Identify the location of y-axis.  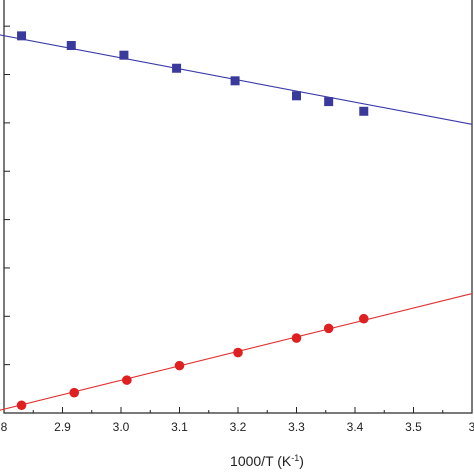
(7, 219).